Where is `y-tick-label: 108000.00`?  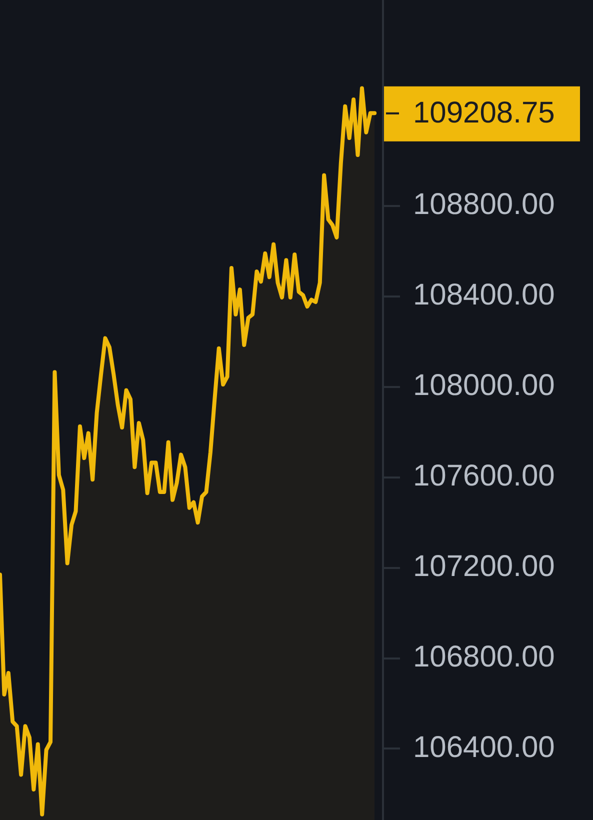 y-tick-label: 108000.00 is located at coordinates (484, 385).